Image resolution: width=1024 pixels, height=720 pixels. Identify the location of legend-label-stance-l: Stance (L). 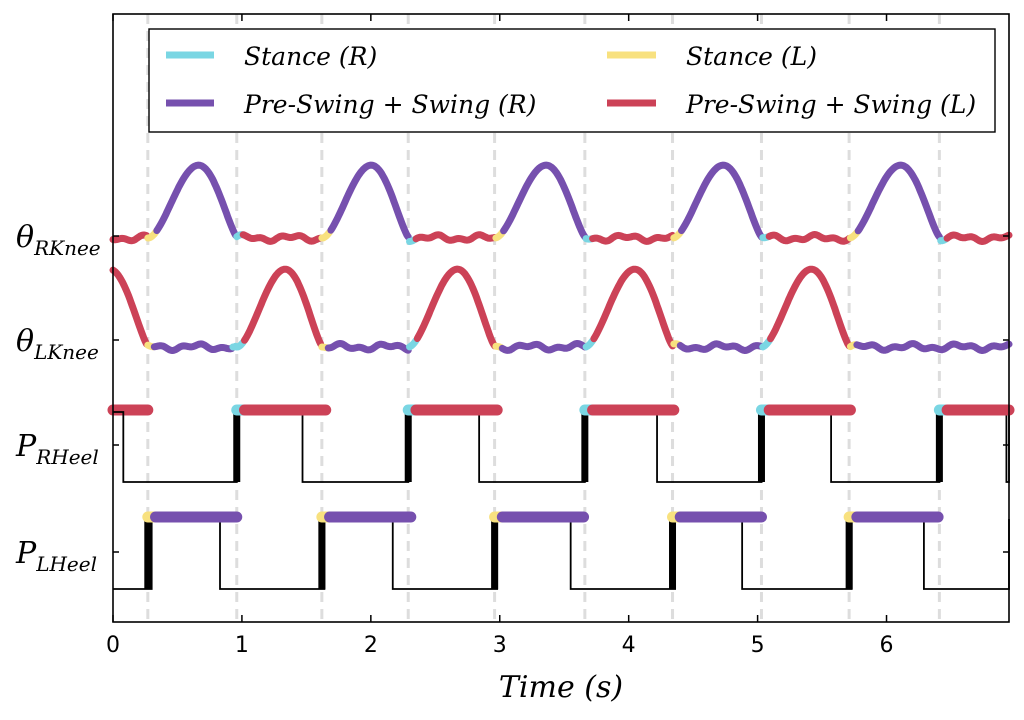
(751, 56).